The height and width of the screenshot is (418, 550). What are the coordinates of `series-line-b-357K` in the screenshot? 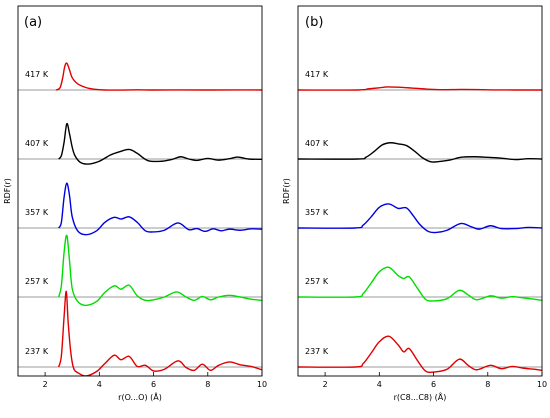 It's located at (420, 218).